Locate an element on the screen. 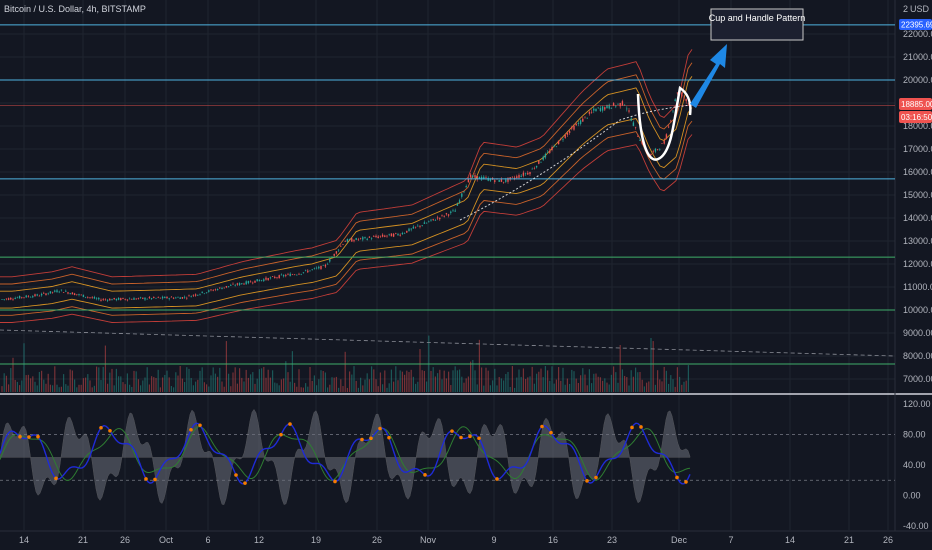 The width and height of the screenshot is (932, 550). time-tick: 9 is located at coordinates (493, 540).